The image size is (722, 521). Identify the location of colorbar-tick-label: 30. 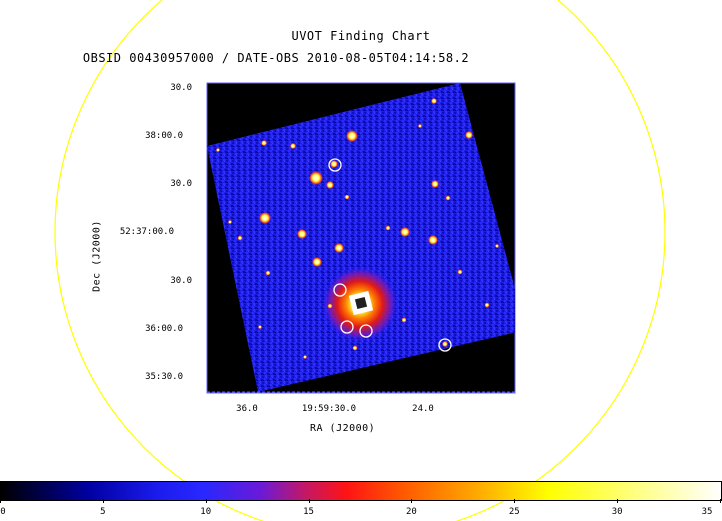
(617, 512).